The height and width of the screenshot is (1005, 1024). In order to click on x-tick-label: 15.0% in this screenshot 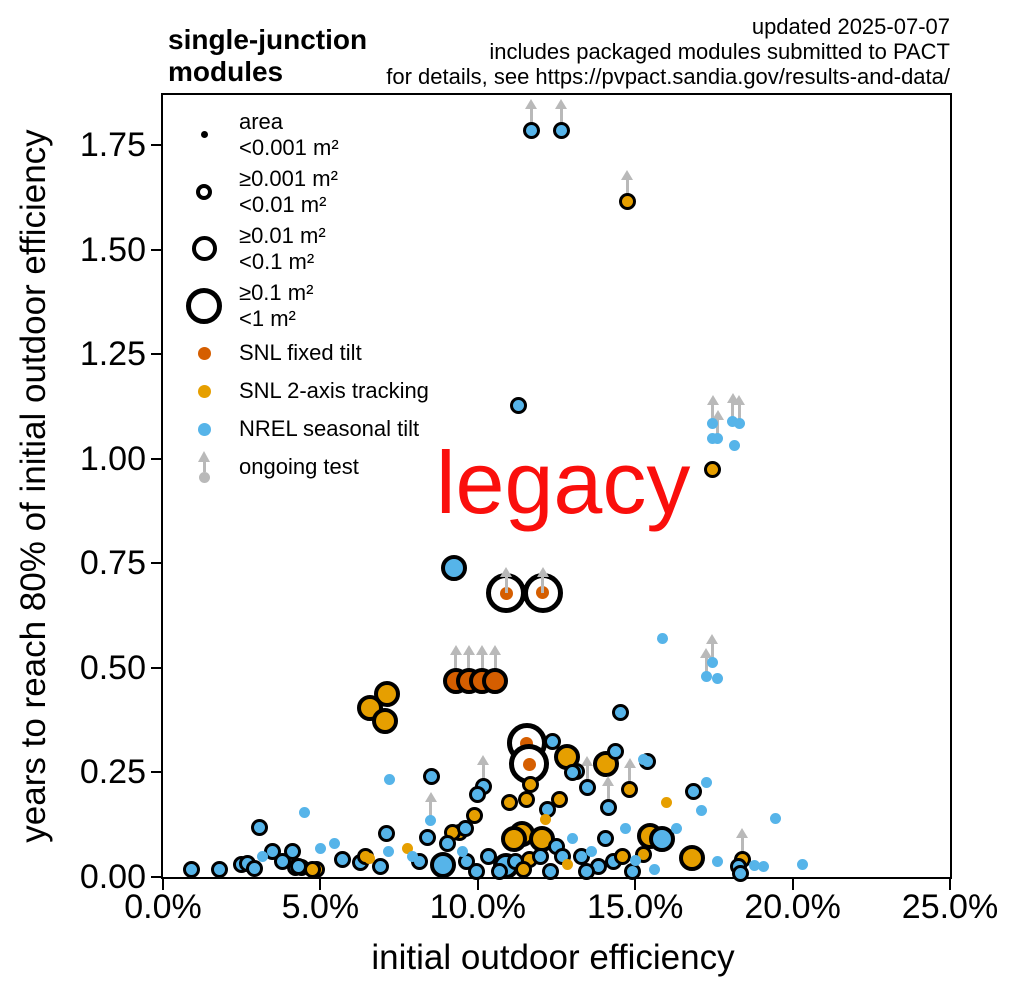, I will do `click(635, 907)`.